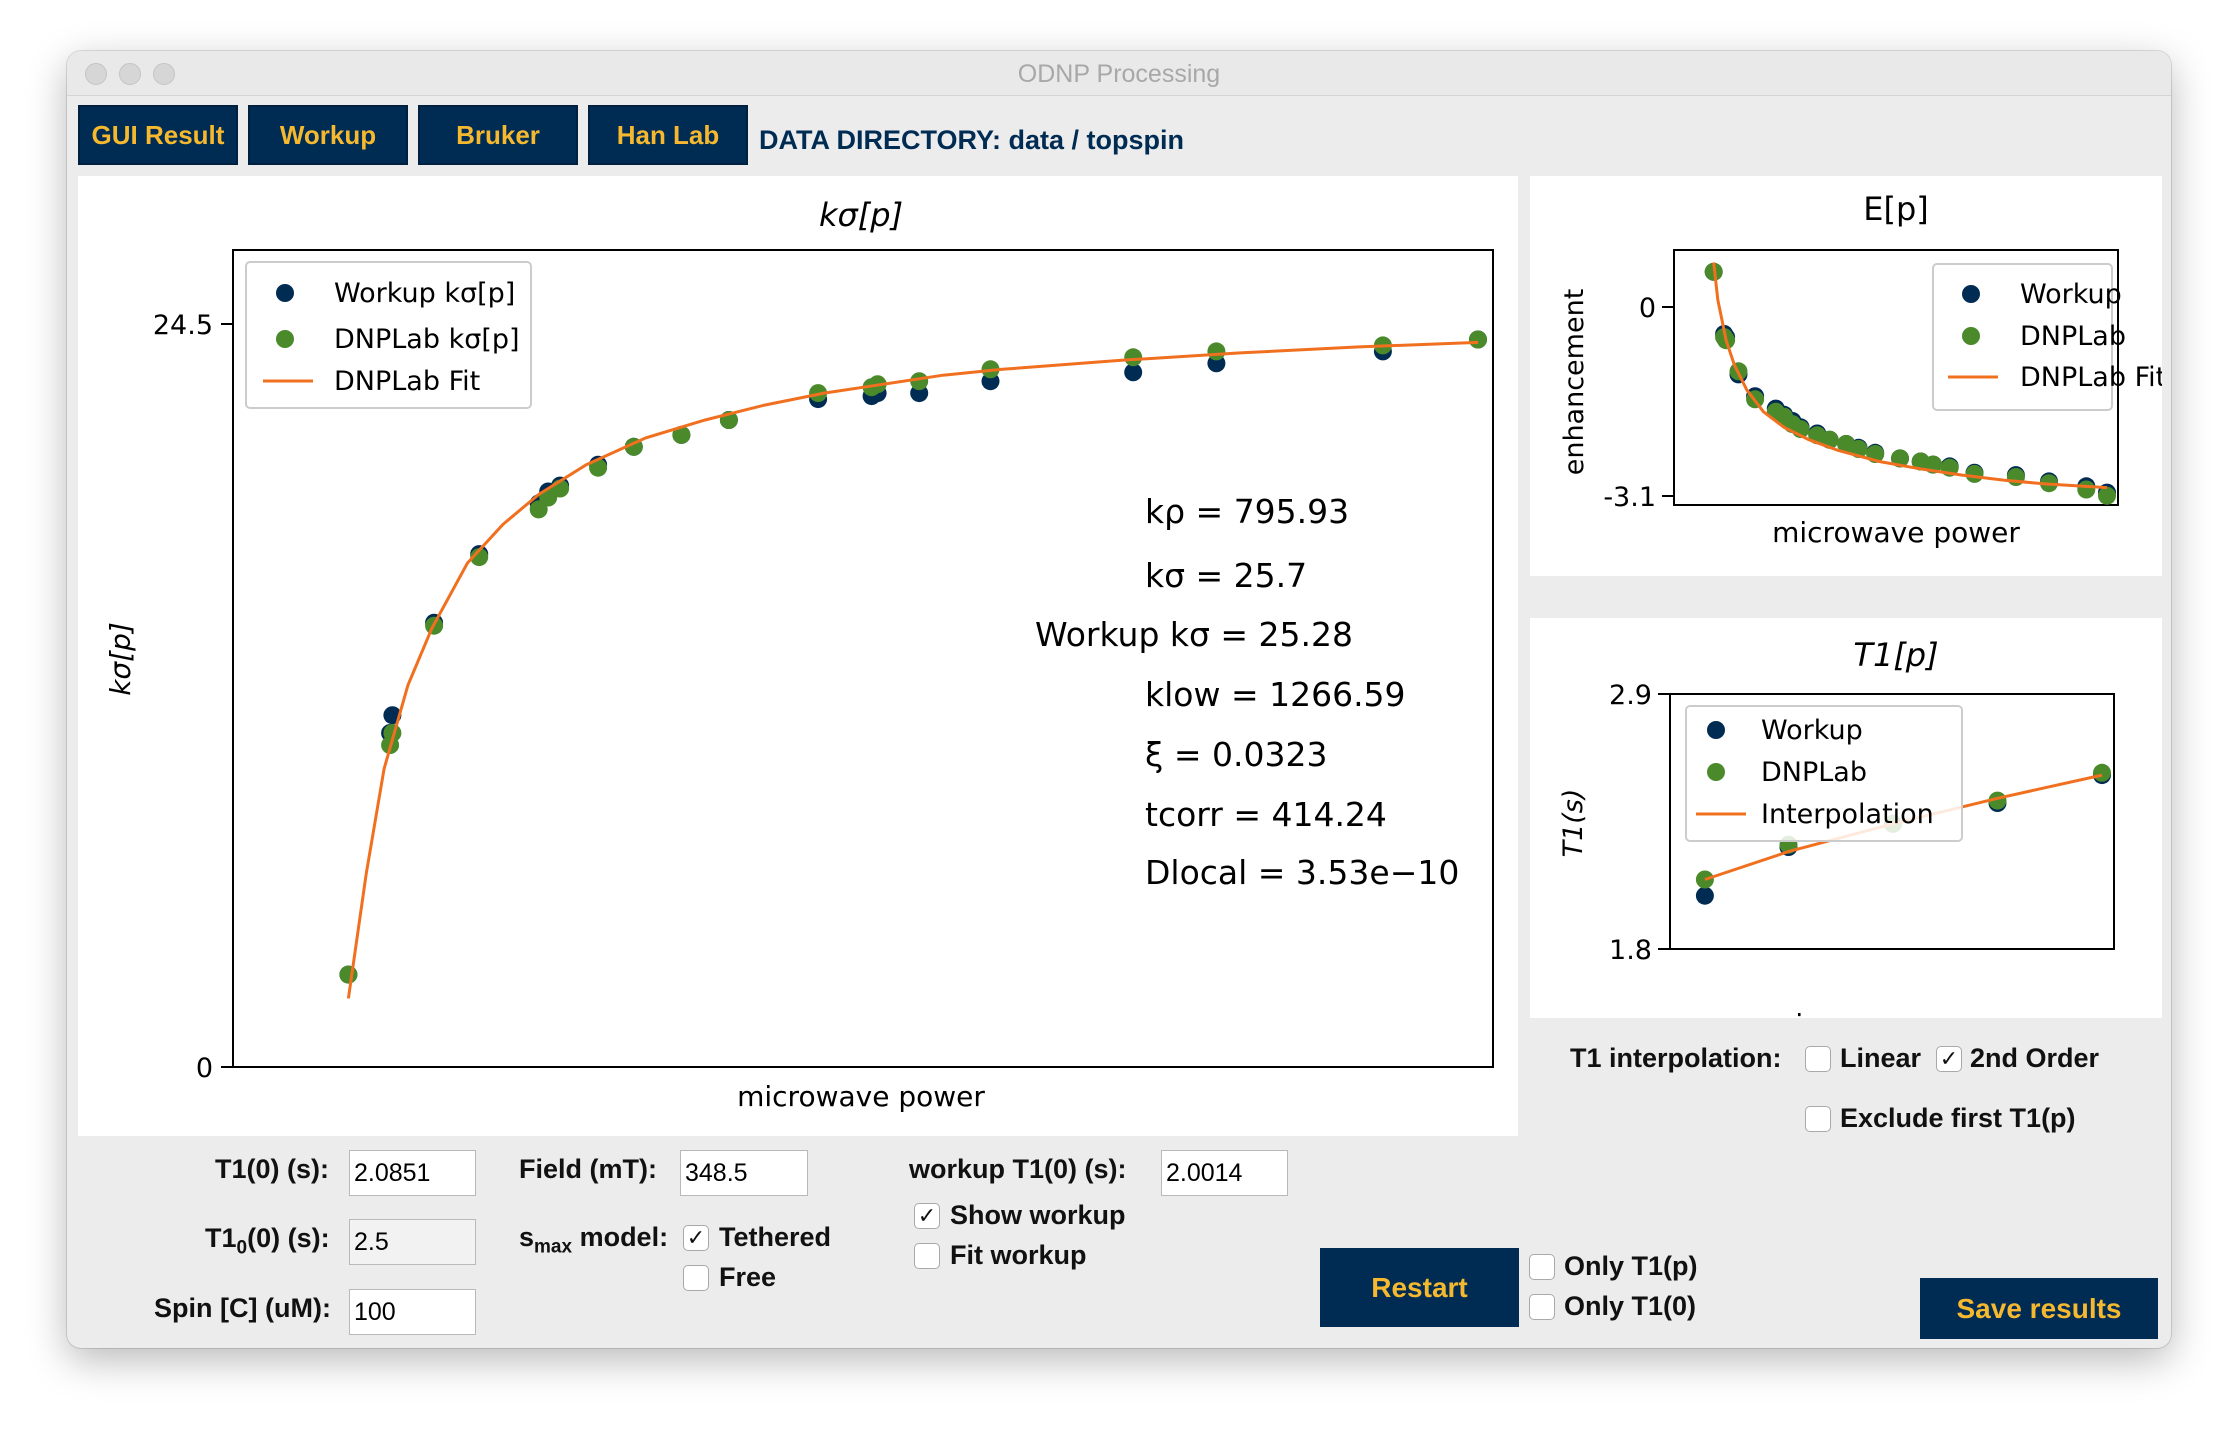 This screenshot has height=1430, width=2236. Describe the element at coordinates (1630, 950) in the screenshot. I see `t1-ytick-bottom: 1.8` at that location.